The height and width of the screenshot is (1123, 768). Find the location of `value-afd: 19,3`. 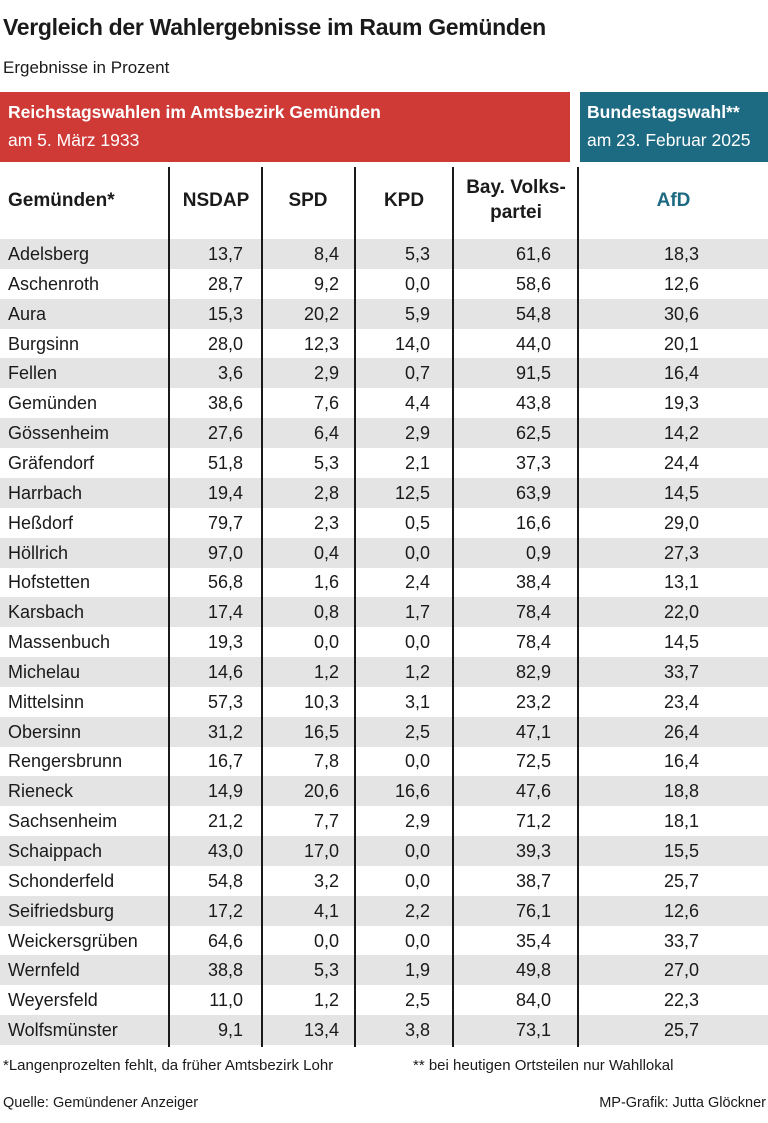

value-afd: 19,3 is located at coordinates (681, 403).